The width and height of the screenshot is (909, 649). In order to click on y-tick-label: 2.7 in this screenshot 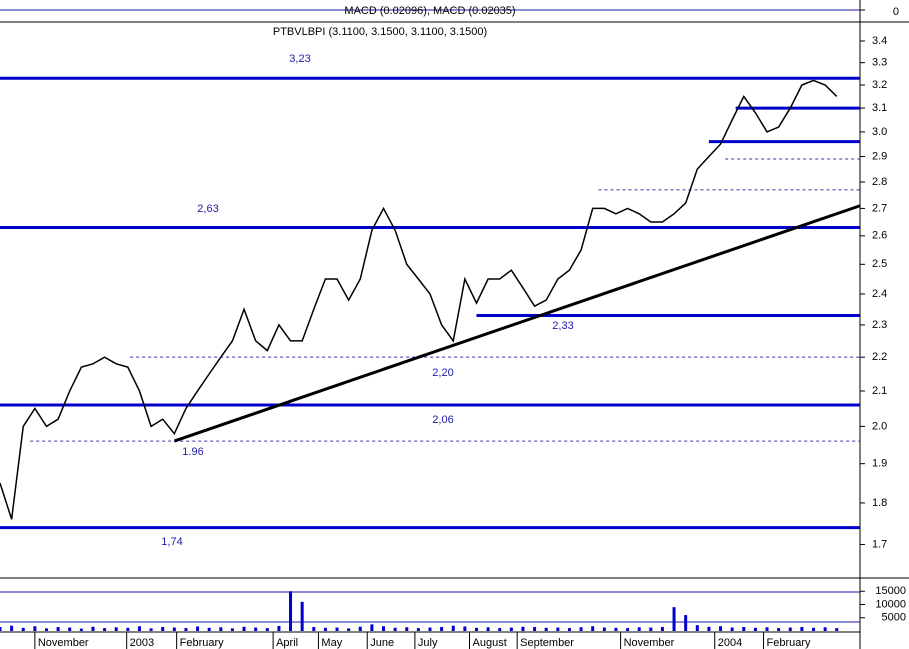, I will do `click(879, 208)`.